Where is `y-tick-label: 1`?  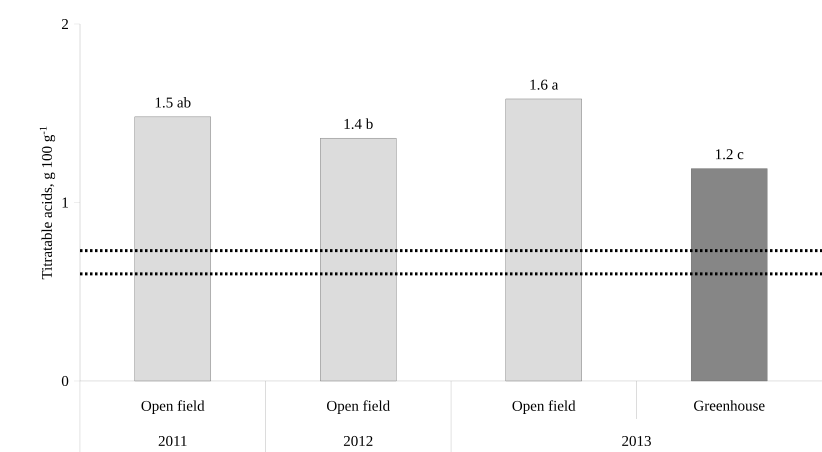 y-tick-label: 1 is located at coordinates (65, 203).